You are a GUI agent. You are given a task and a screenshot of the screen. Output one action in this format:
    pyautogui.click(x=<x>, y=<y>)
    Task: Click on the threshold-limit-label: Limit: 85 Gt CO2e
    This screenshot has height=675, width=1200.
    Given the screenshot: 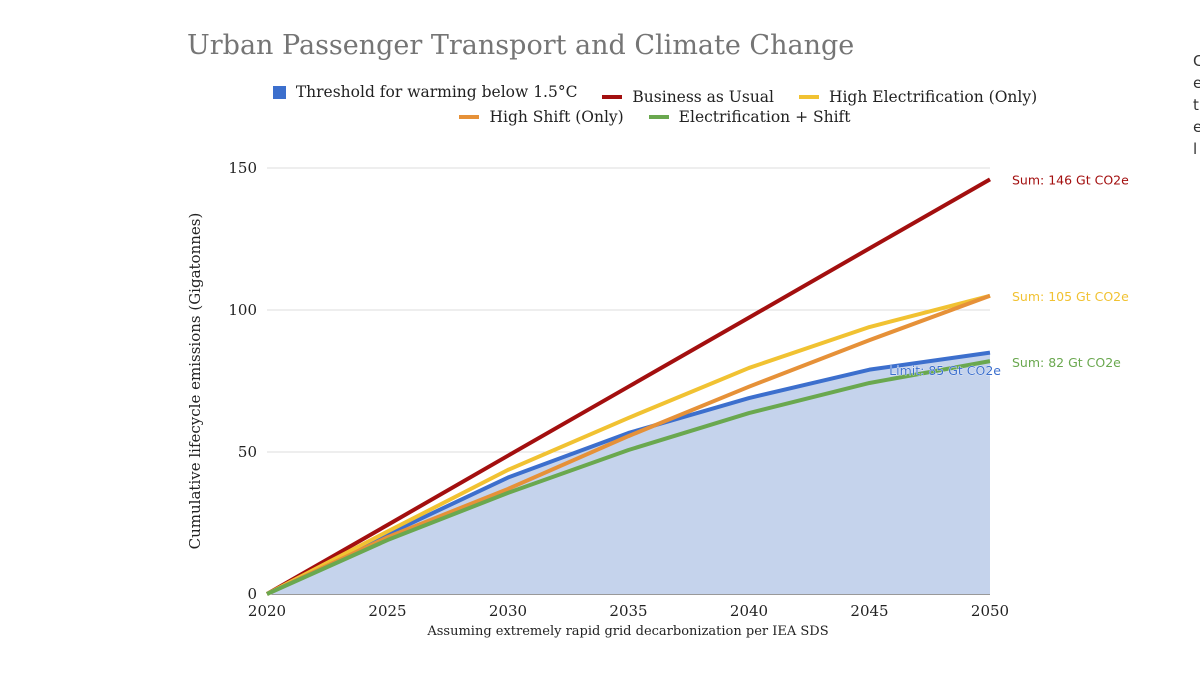 What is the action you would take?
    pyautogui.click(x=945, y=370)
    